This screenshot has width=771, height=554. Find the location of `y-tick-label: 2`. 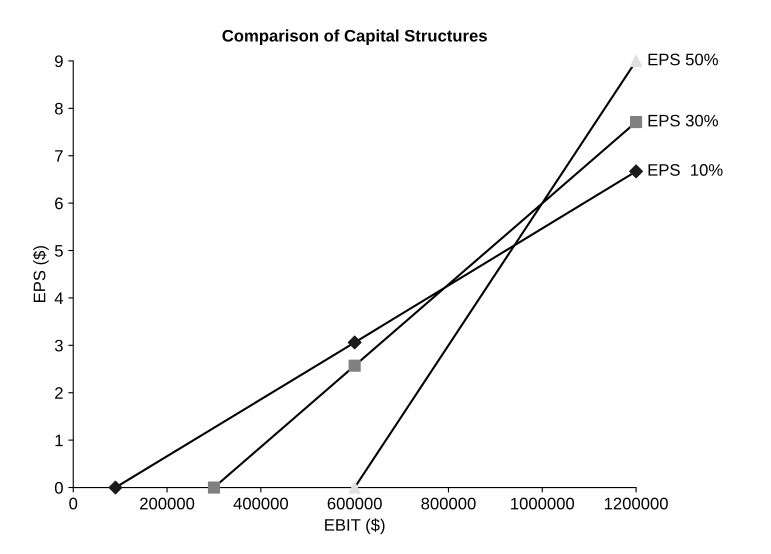

y-tick-label: 2 is located at coordinates (59, 393).